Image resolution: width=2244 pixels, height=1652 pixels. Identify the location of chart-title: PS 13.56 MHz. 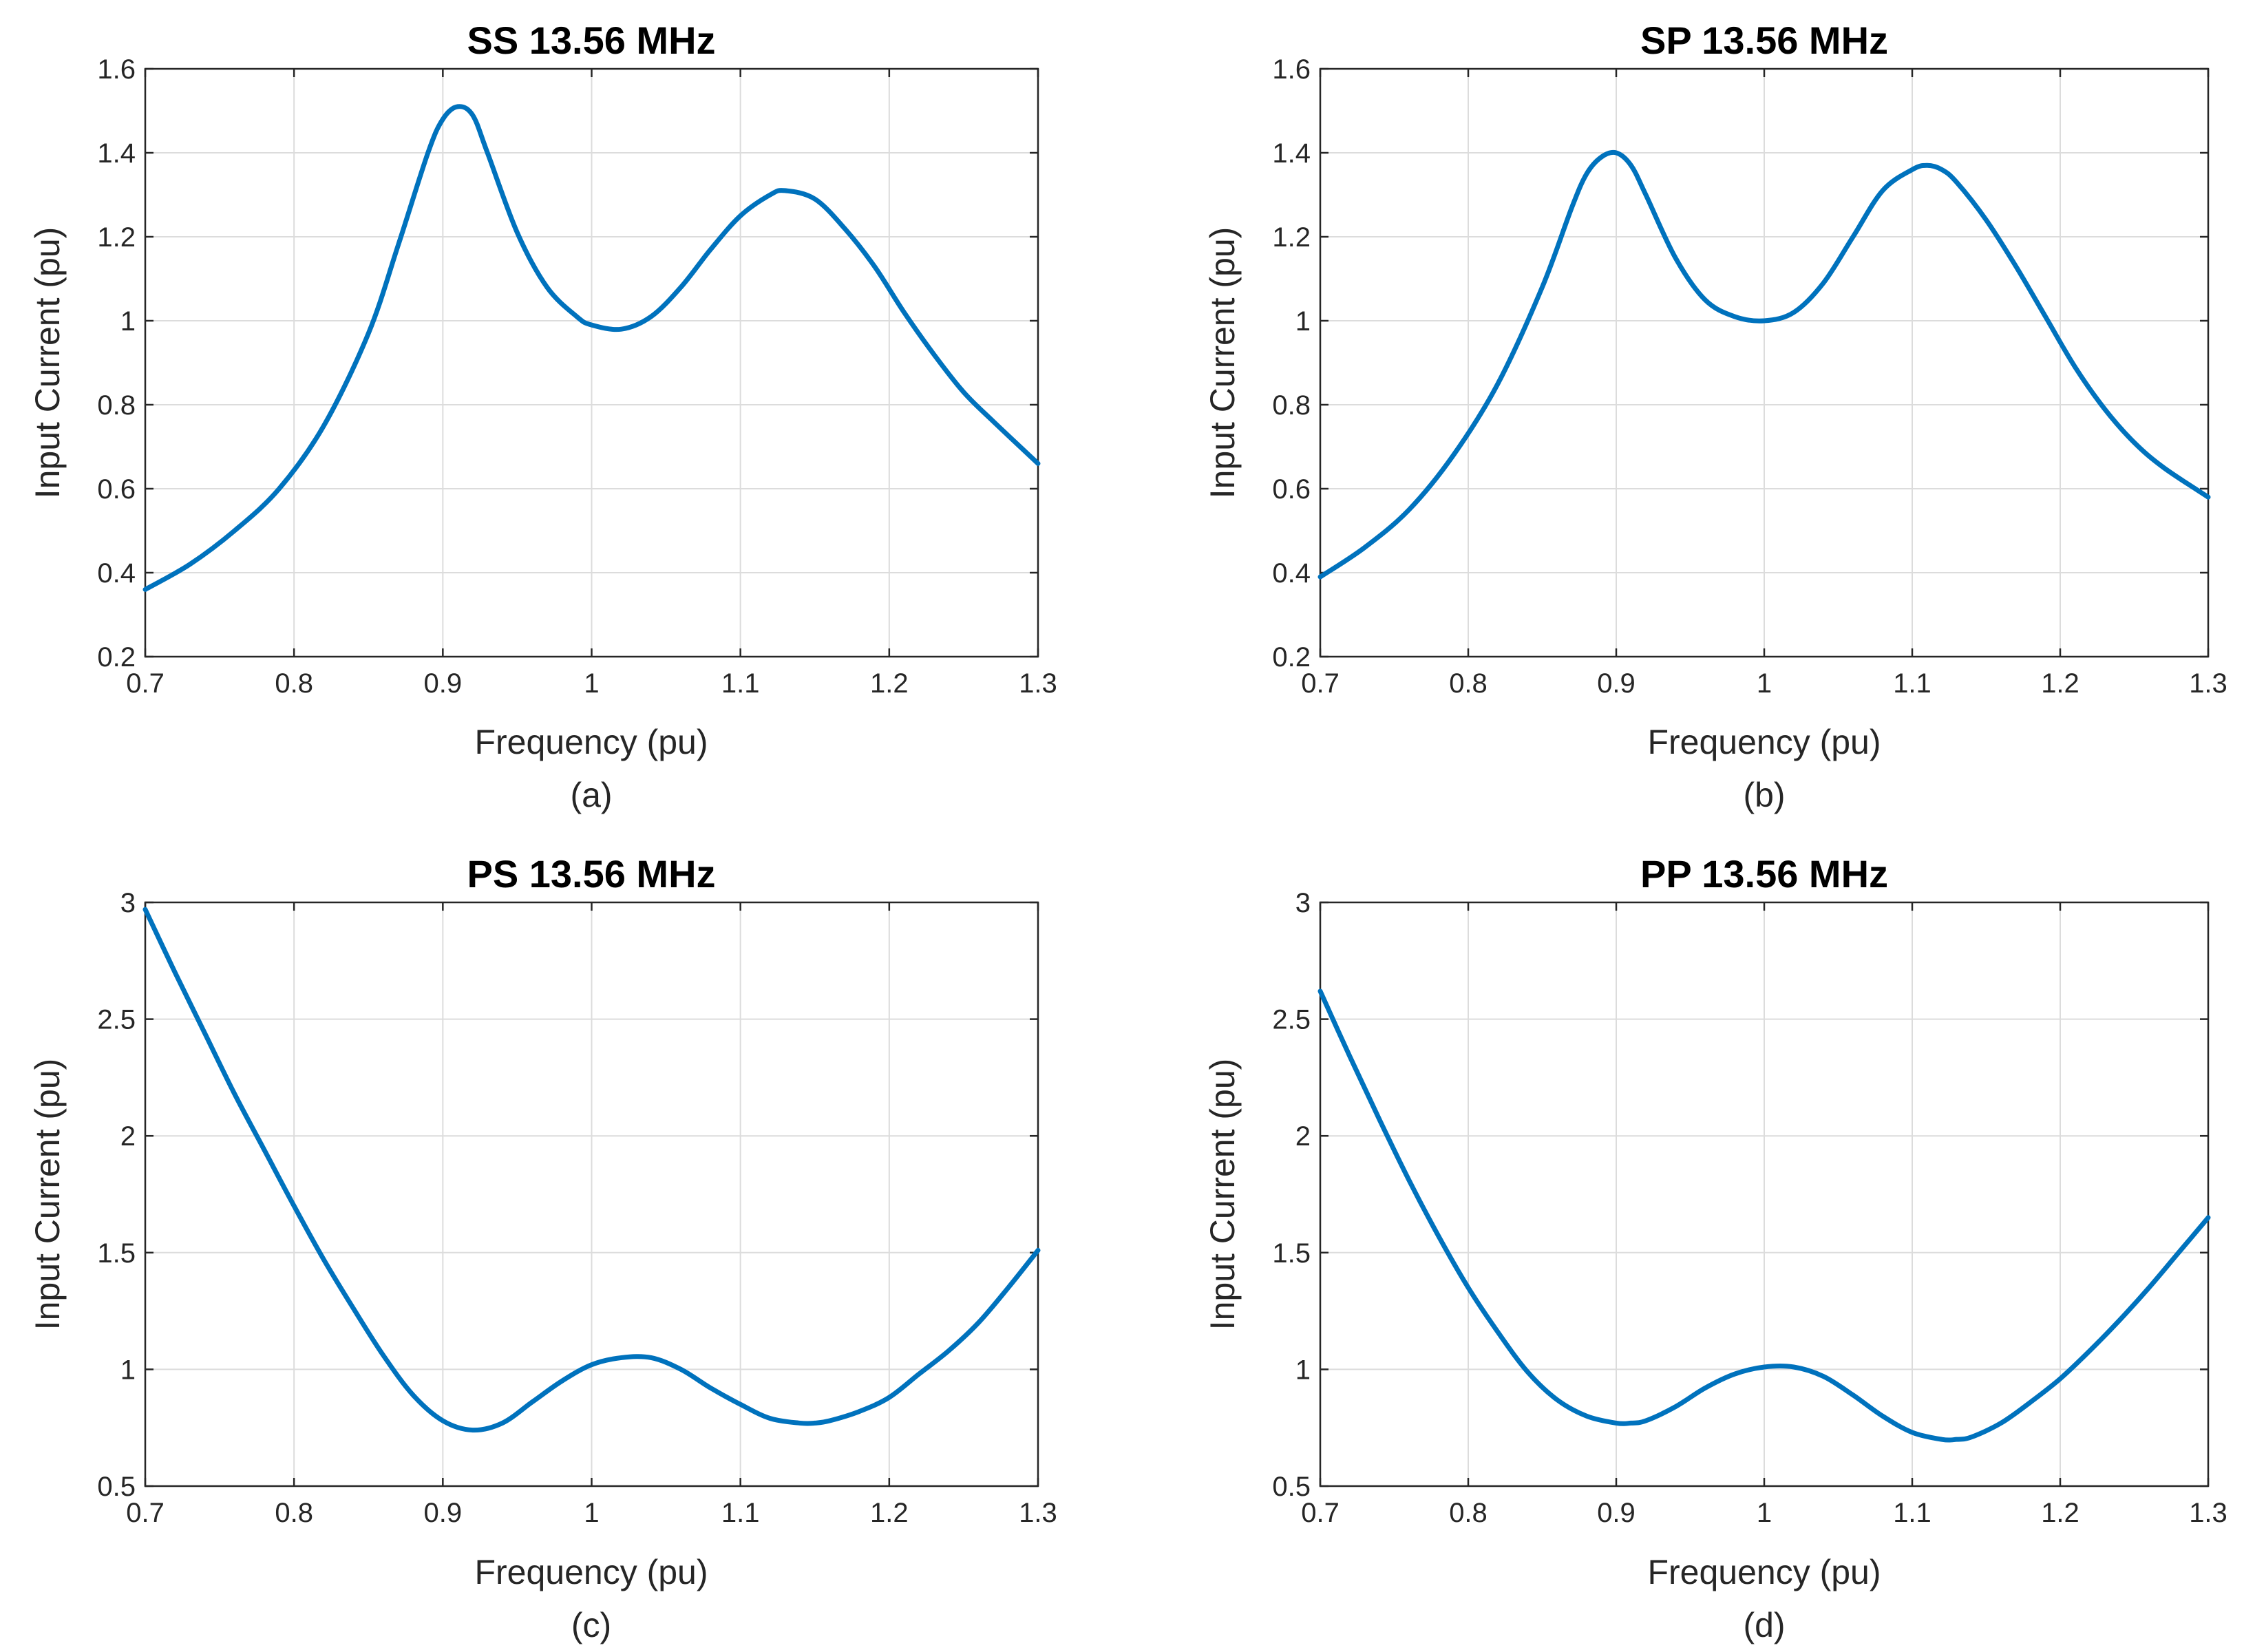
(591, 874).